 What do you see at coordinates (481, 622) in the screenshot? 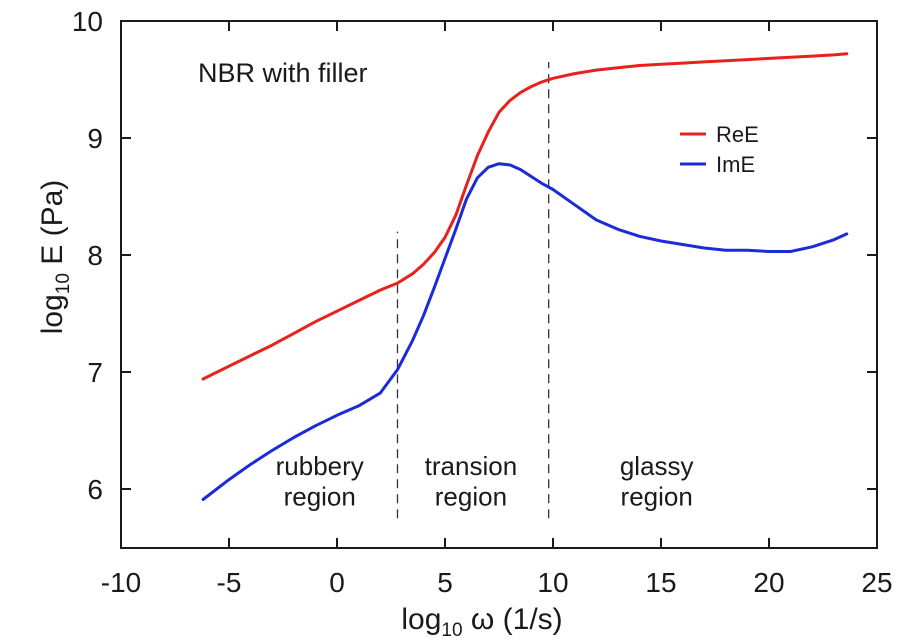
I see `x-axis-label: log10 ω (1/s)` at bounding box center [481, 622].